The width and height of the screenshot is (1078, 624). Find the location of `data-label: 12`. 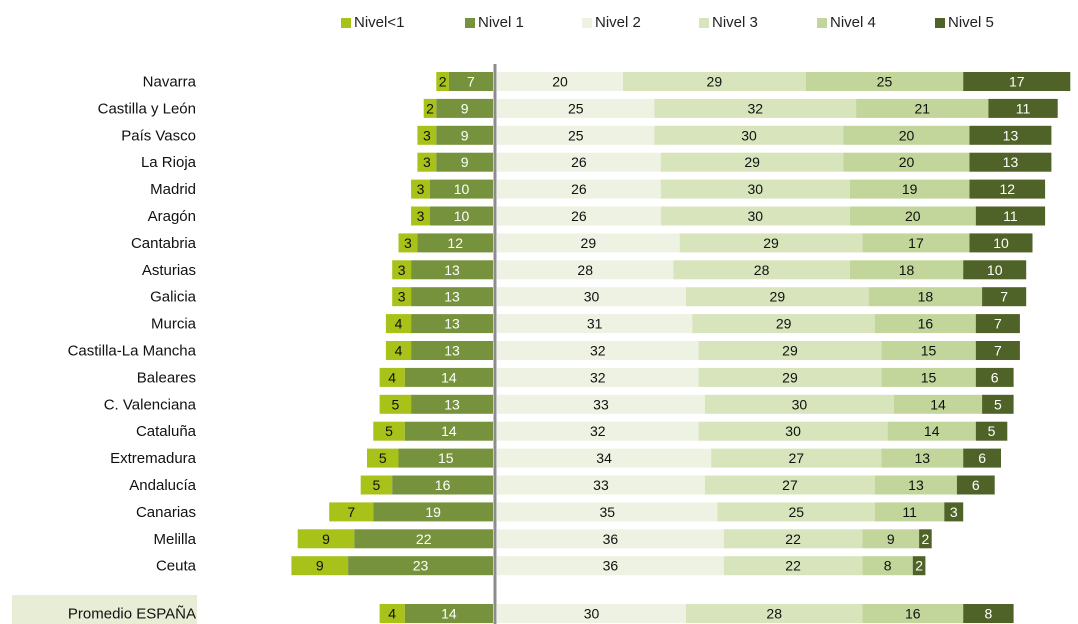

data-label: 12 is located at coordinates (455, 243).